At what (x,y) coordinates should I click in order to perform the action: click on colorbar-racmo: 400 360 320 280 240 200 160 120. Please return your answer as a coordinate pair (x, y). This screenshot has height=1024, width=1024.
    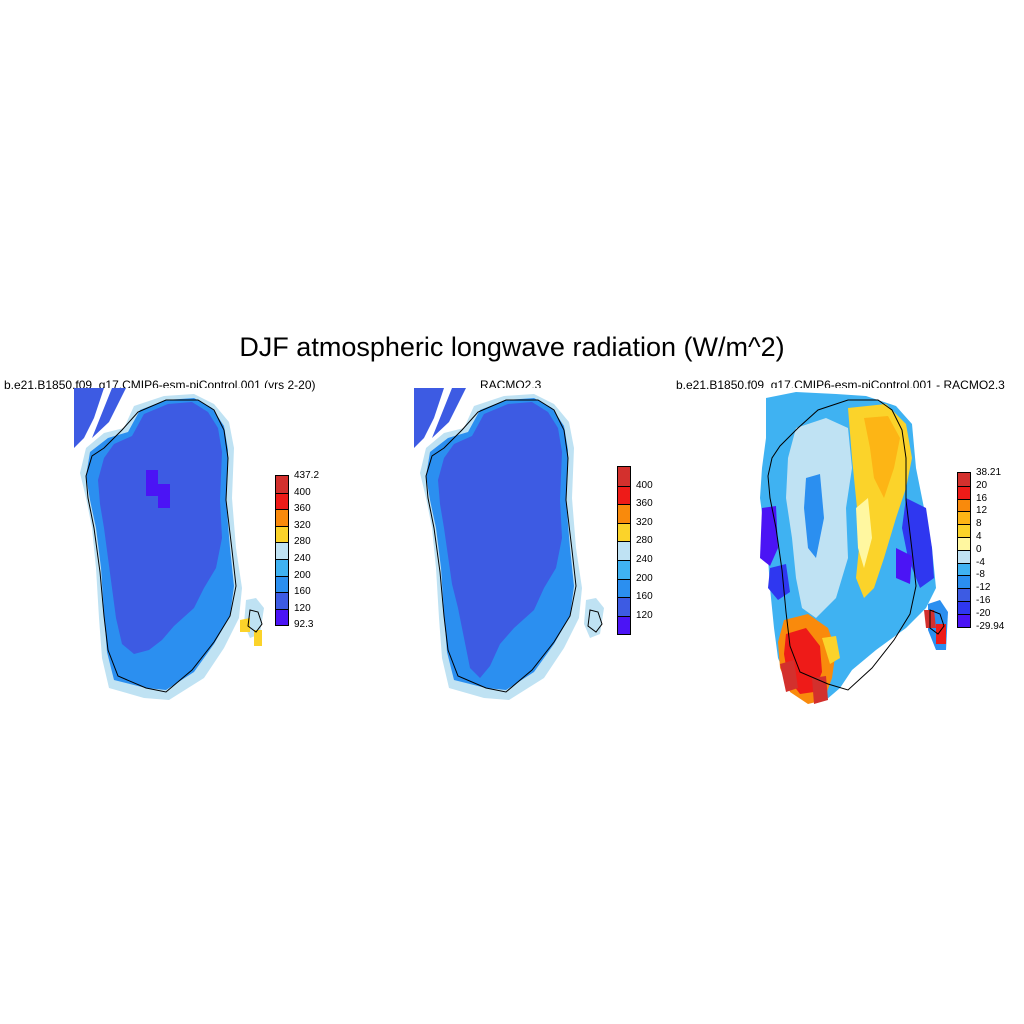
    Looking at the image, I should click on (635, 551).